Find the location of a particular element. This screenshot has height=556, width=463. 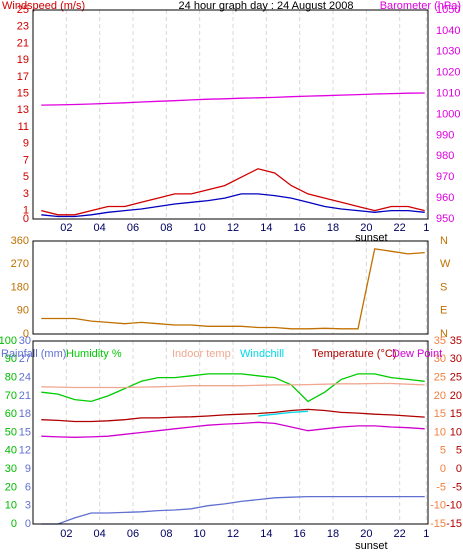

y3-tick-label: 21 is located at coordinates (25, 396).